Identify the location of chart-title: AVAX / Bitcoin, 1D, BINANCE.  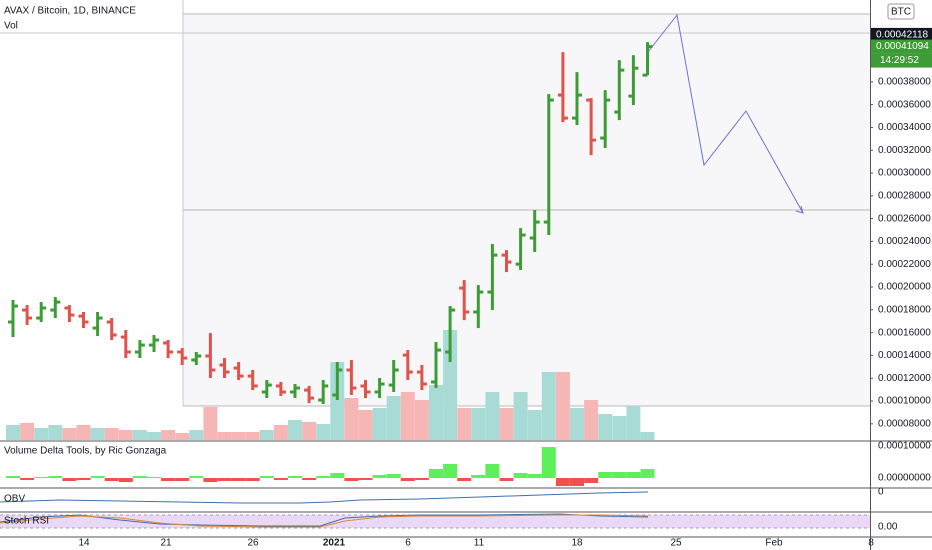
(70, 11).